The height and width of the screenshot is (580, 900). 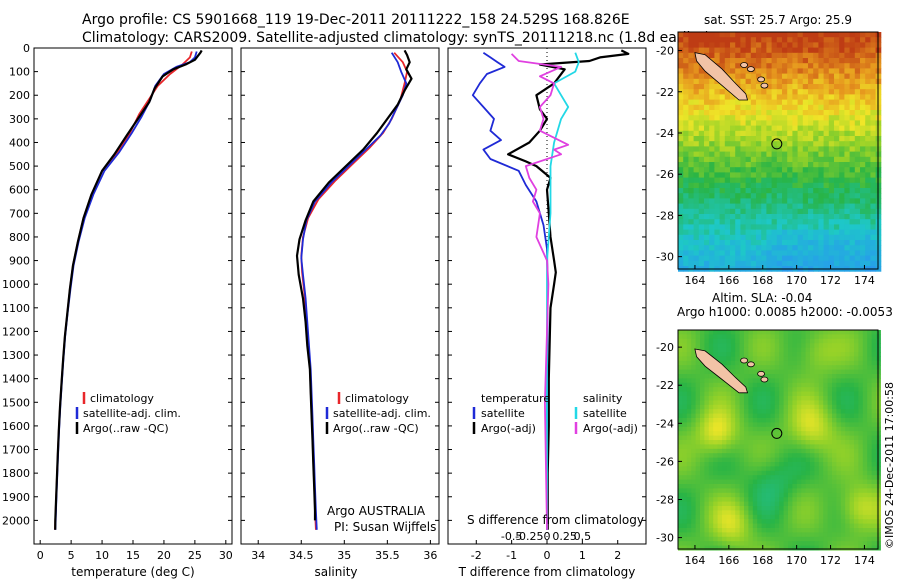 I want to click on legend-satellite: satellite-adj. clim., so click(x=132, y=413).